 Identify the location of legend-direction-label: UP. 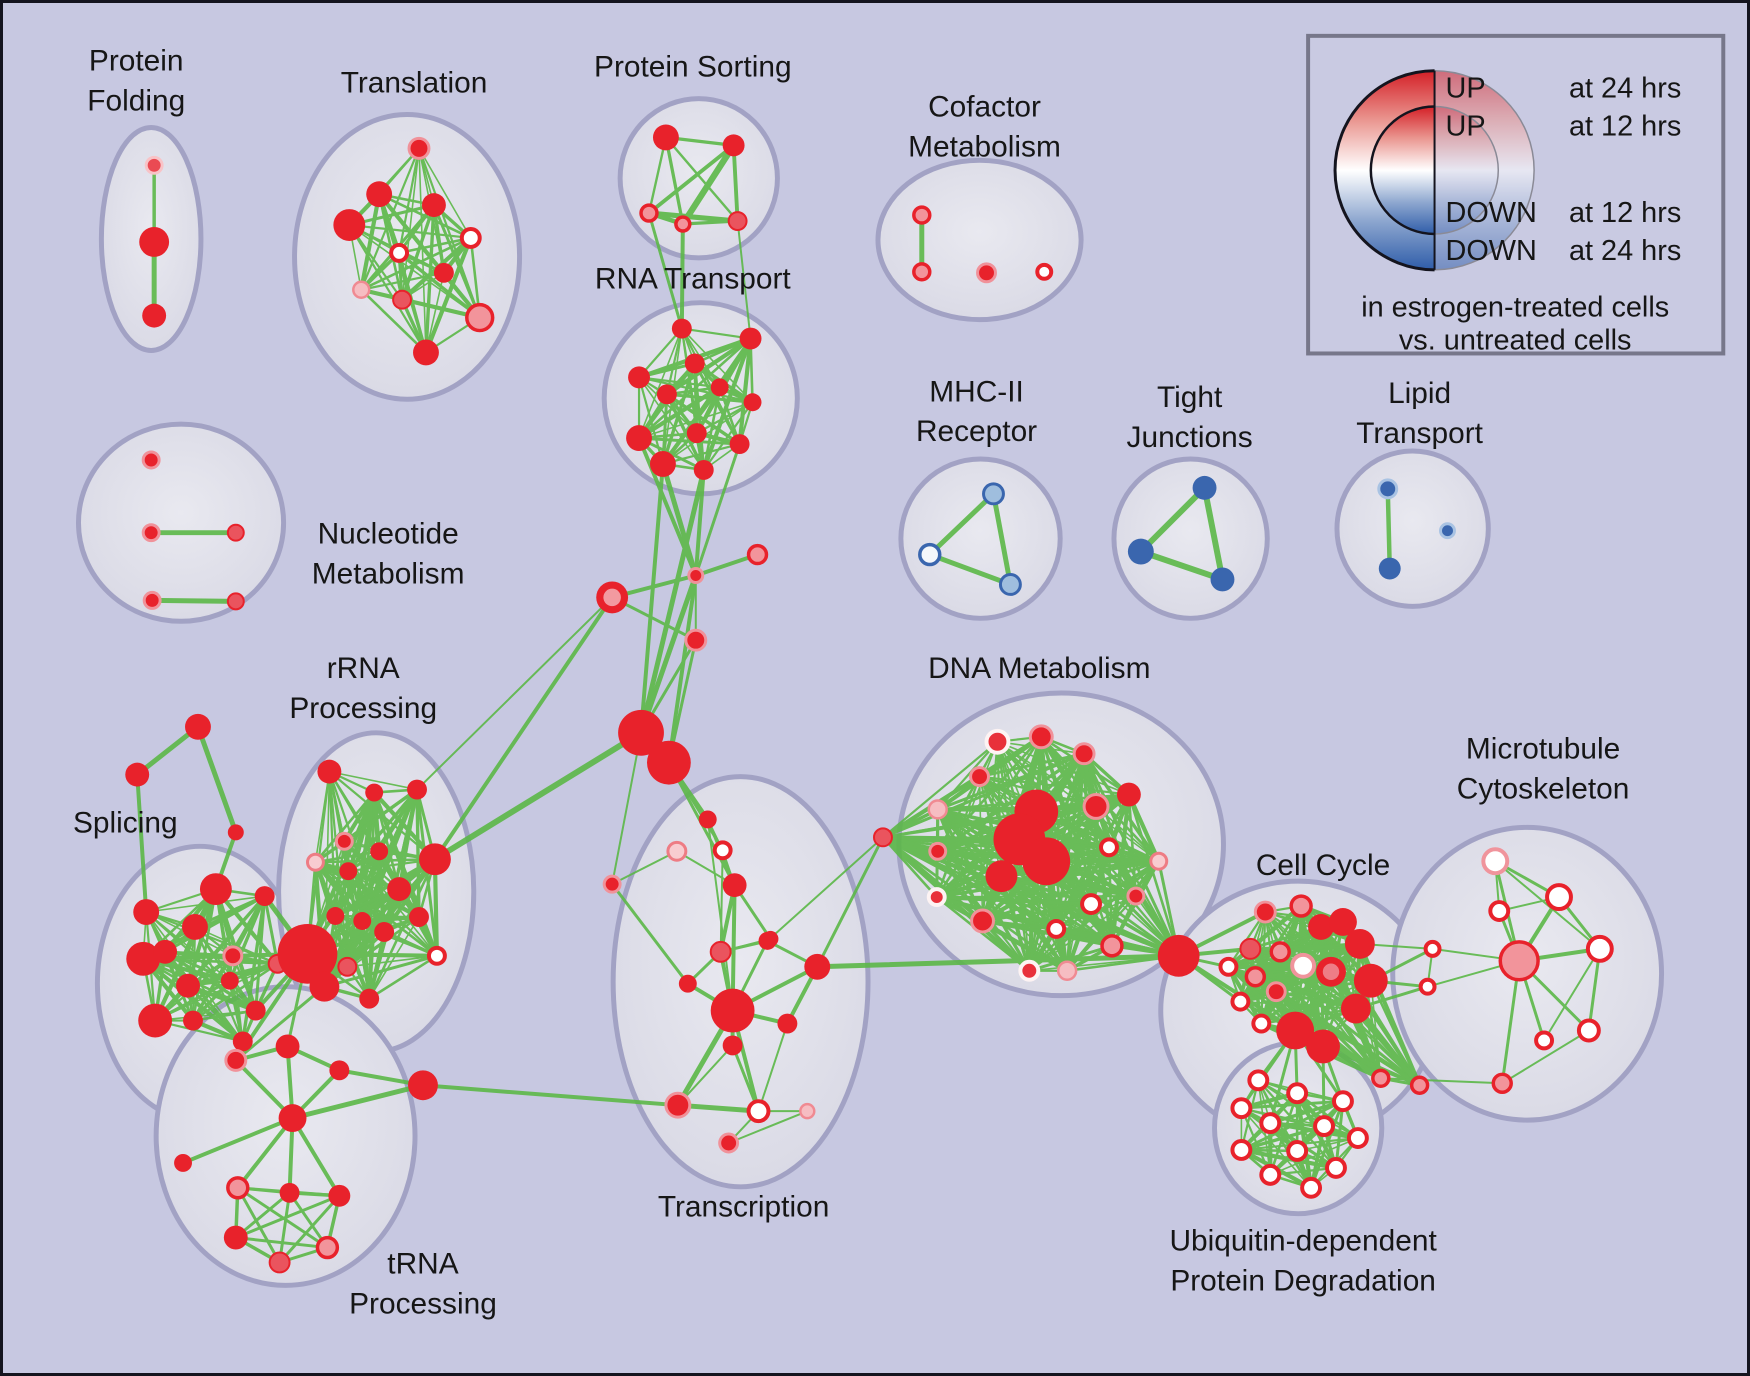
(1466, 89).